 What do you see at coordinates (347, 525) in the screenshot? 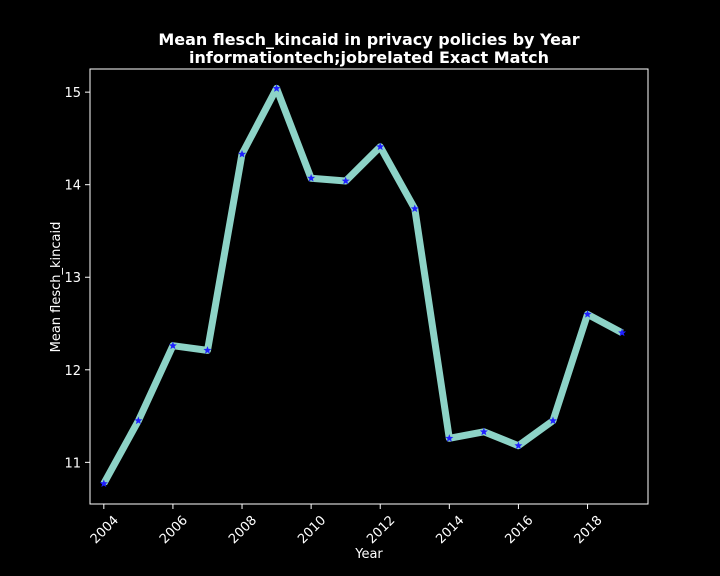
I see `x-axis-ticks: 2004 2006 2008 2010 2012 2014 2016 2018` at bounding box center [347, 525].